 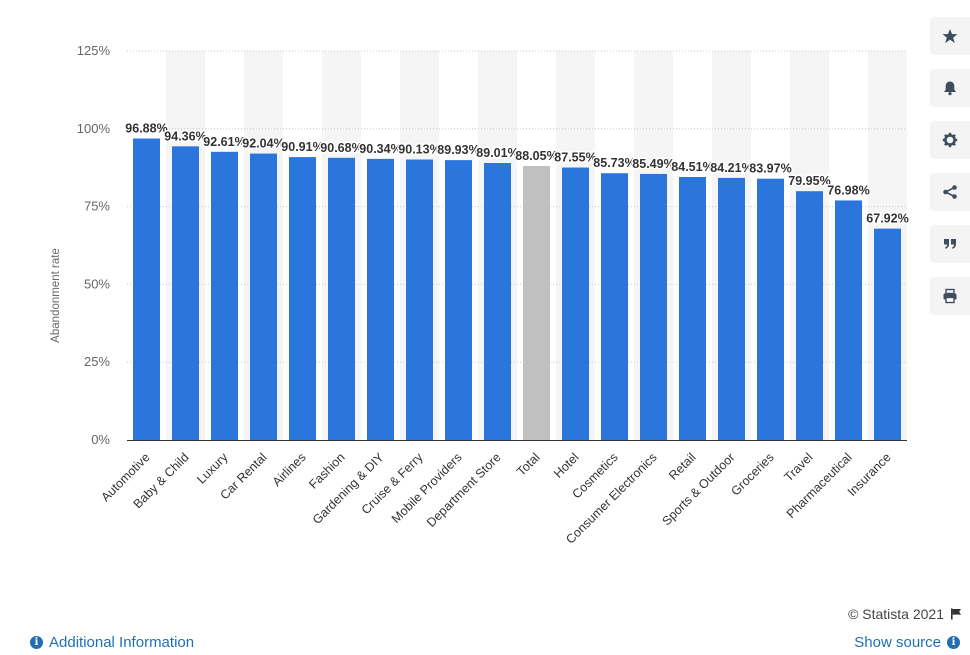 What do you see at coordinates (692, 167) in the screenshot?
I see `data-label: 84.51%` at bounding box center [692, 167].